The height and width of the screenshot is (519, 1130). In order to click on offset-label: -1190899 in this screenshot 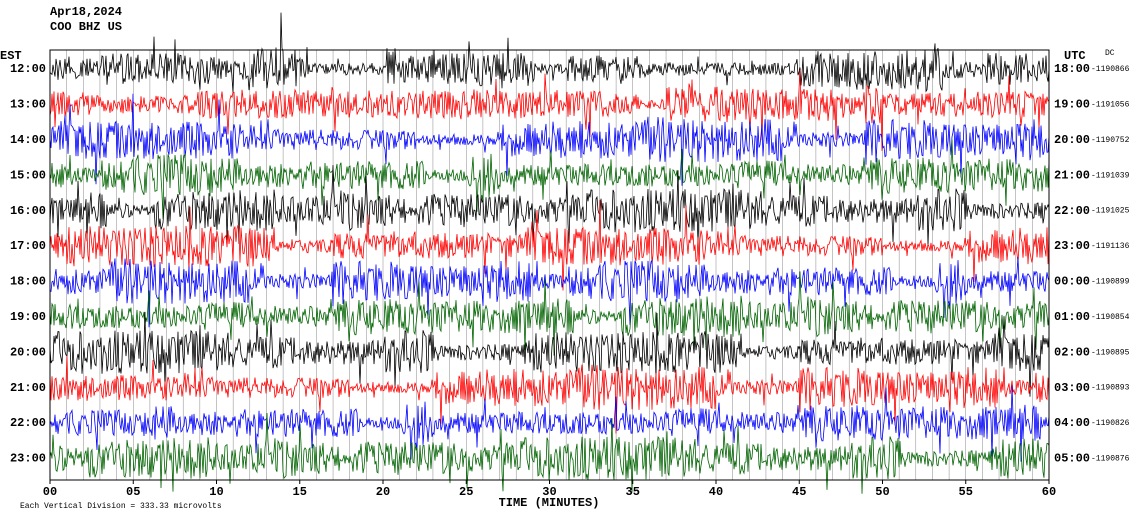, I will do `click(1110, 282)`.